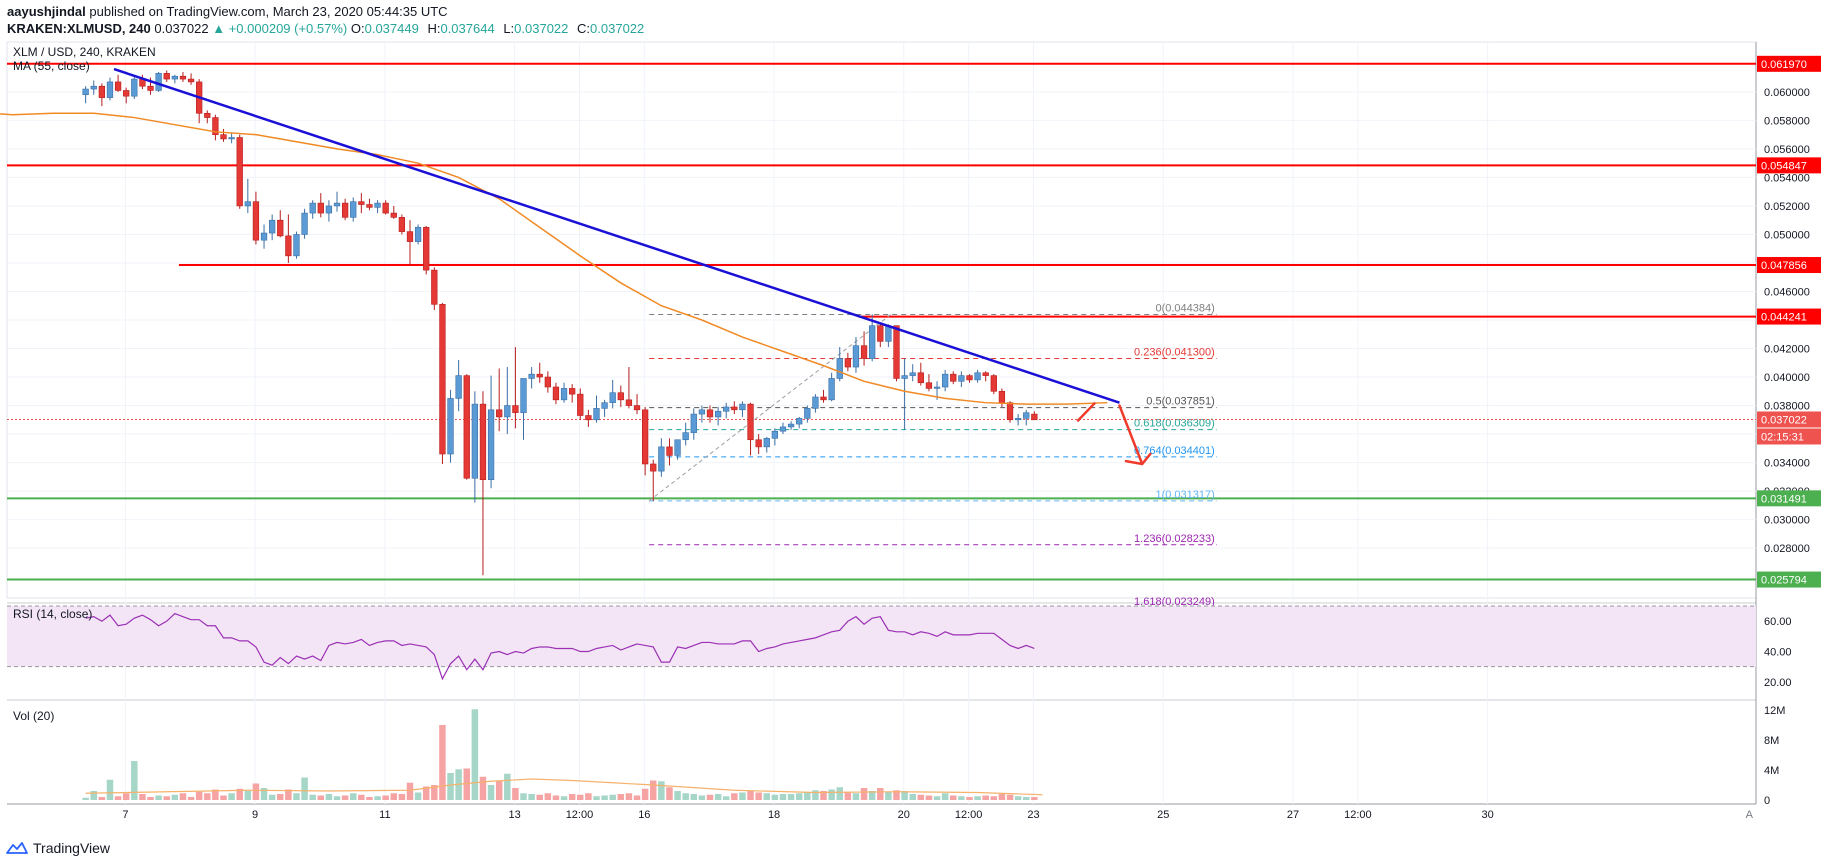 The width and height of the screenshot is (1828, 868). I want to click on x-tick-label: 7, so click(125, 815).